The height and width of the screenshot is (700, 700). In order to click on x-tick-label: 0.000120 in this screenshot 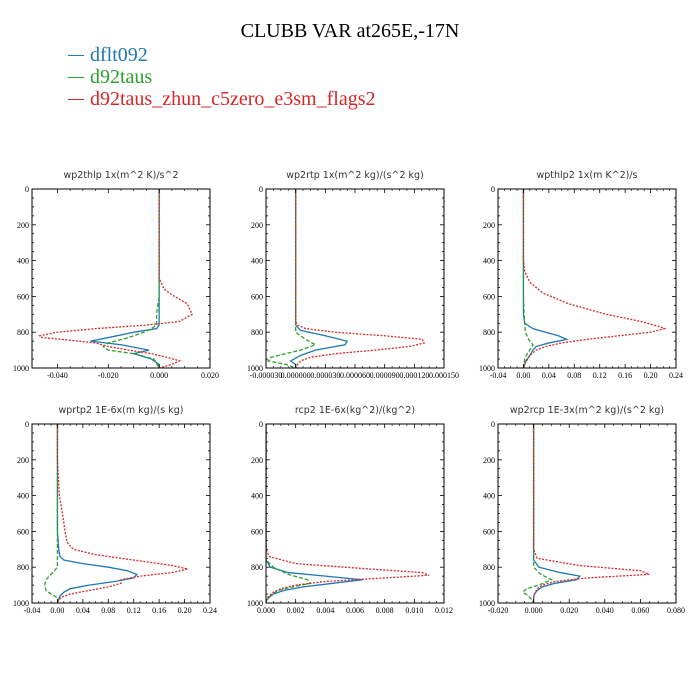, I will do `click(414, 375)`.